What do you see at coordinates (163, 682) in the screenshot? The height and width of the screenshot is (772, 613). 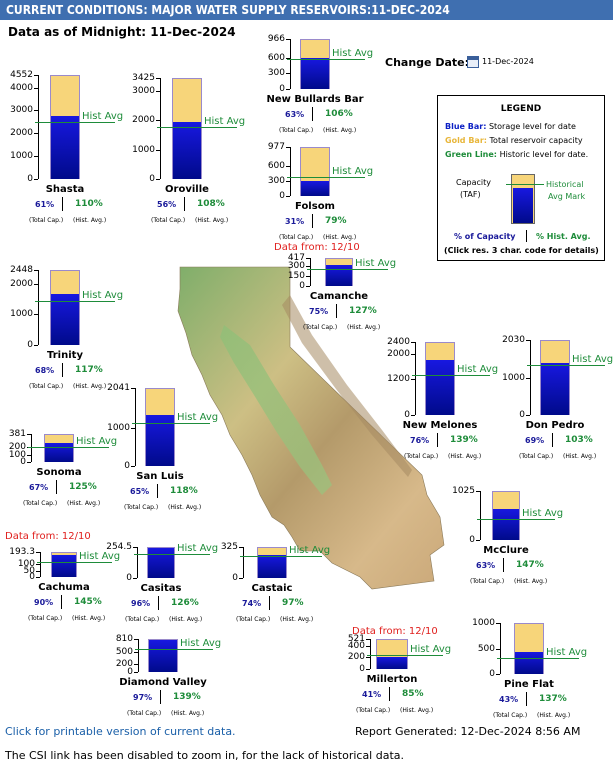 I see `reservoir-name: Diamond Valley` at bounding box center [163, 682].